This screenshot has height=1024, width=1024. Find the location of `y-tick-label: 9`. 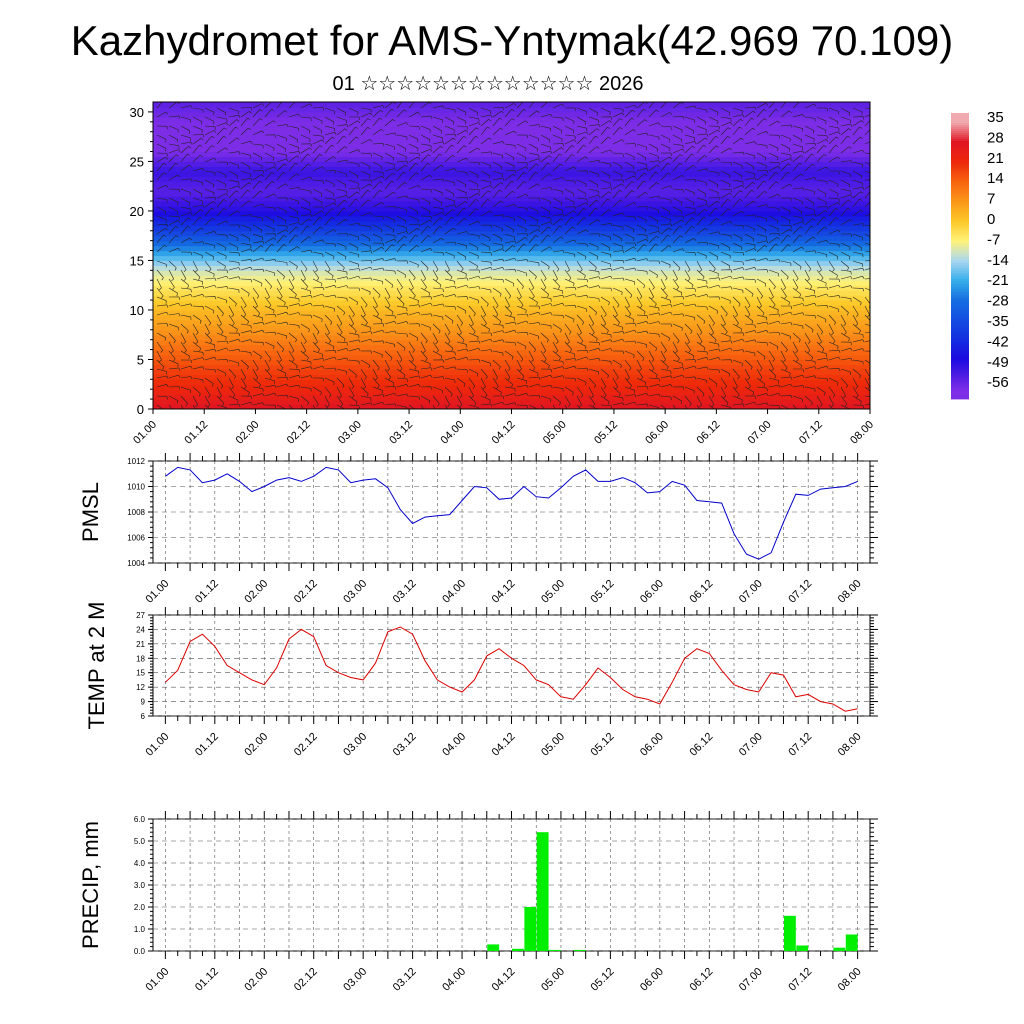

y-tick-label: 9 is located at coordinates (143, 702).